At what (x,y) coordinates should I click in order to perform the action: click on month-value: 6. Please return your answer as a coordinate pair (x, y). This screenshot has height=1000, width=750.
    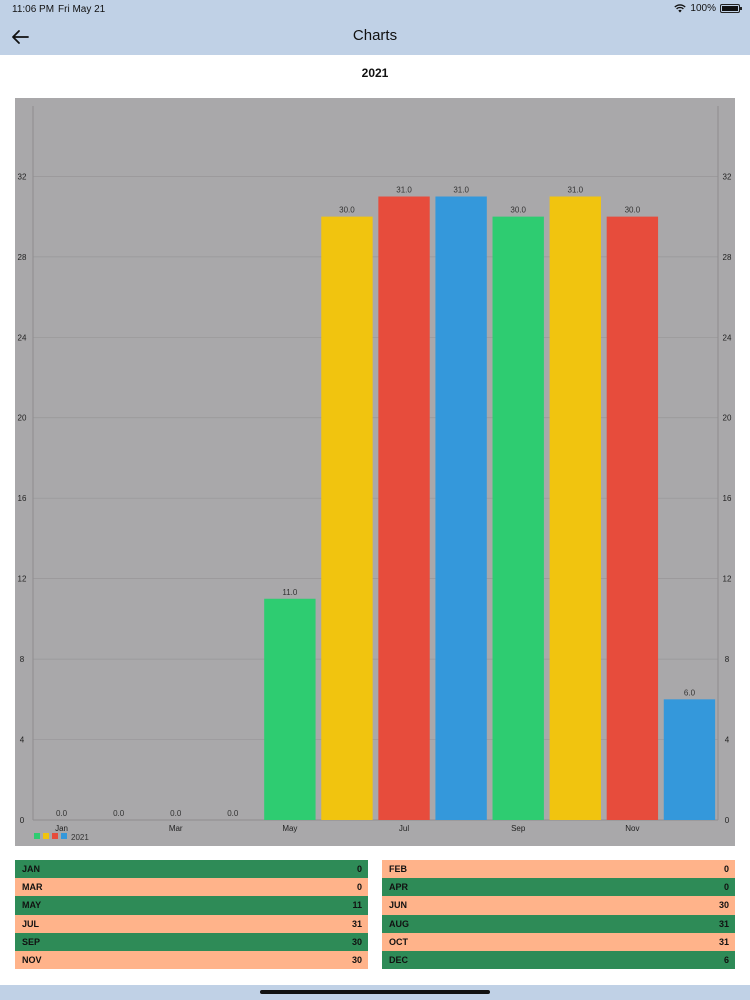
    Looking at the image, I should click on (726, 960).